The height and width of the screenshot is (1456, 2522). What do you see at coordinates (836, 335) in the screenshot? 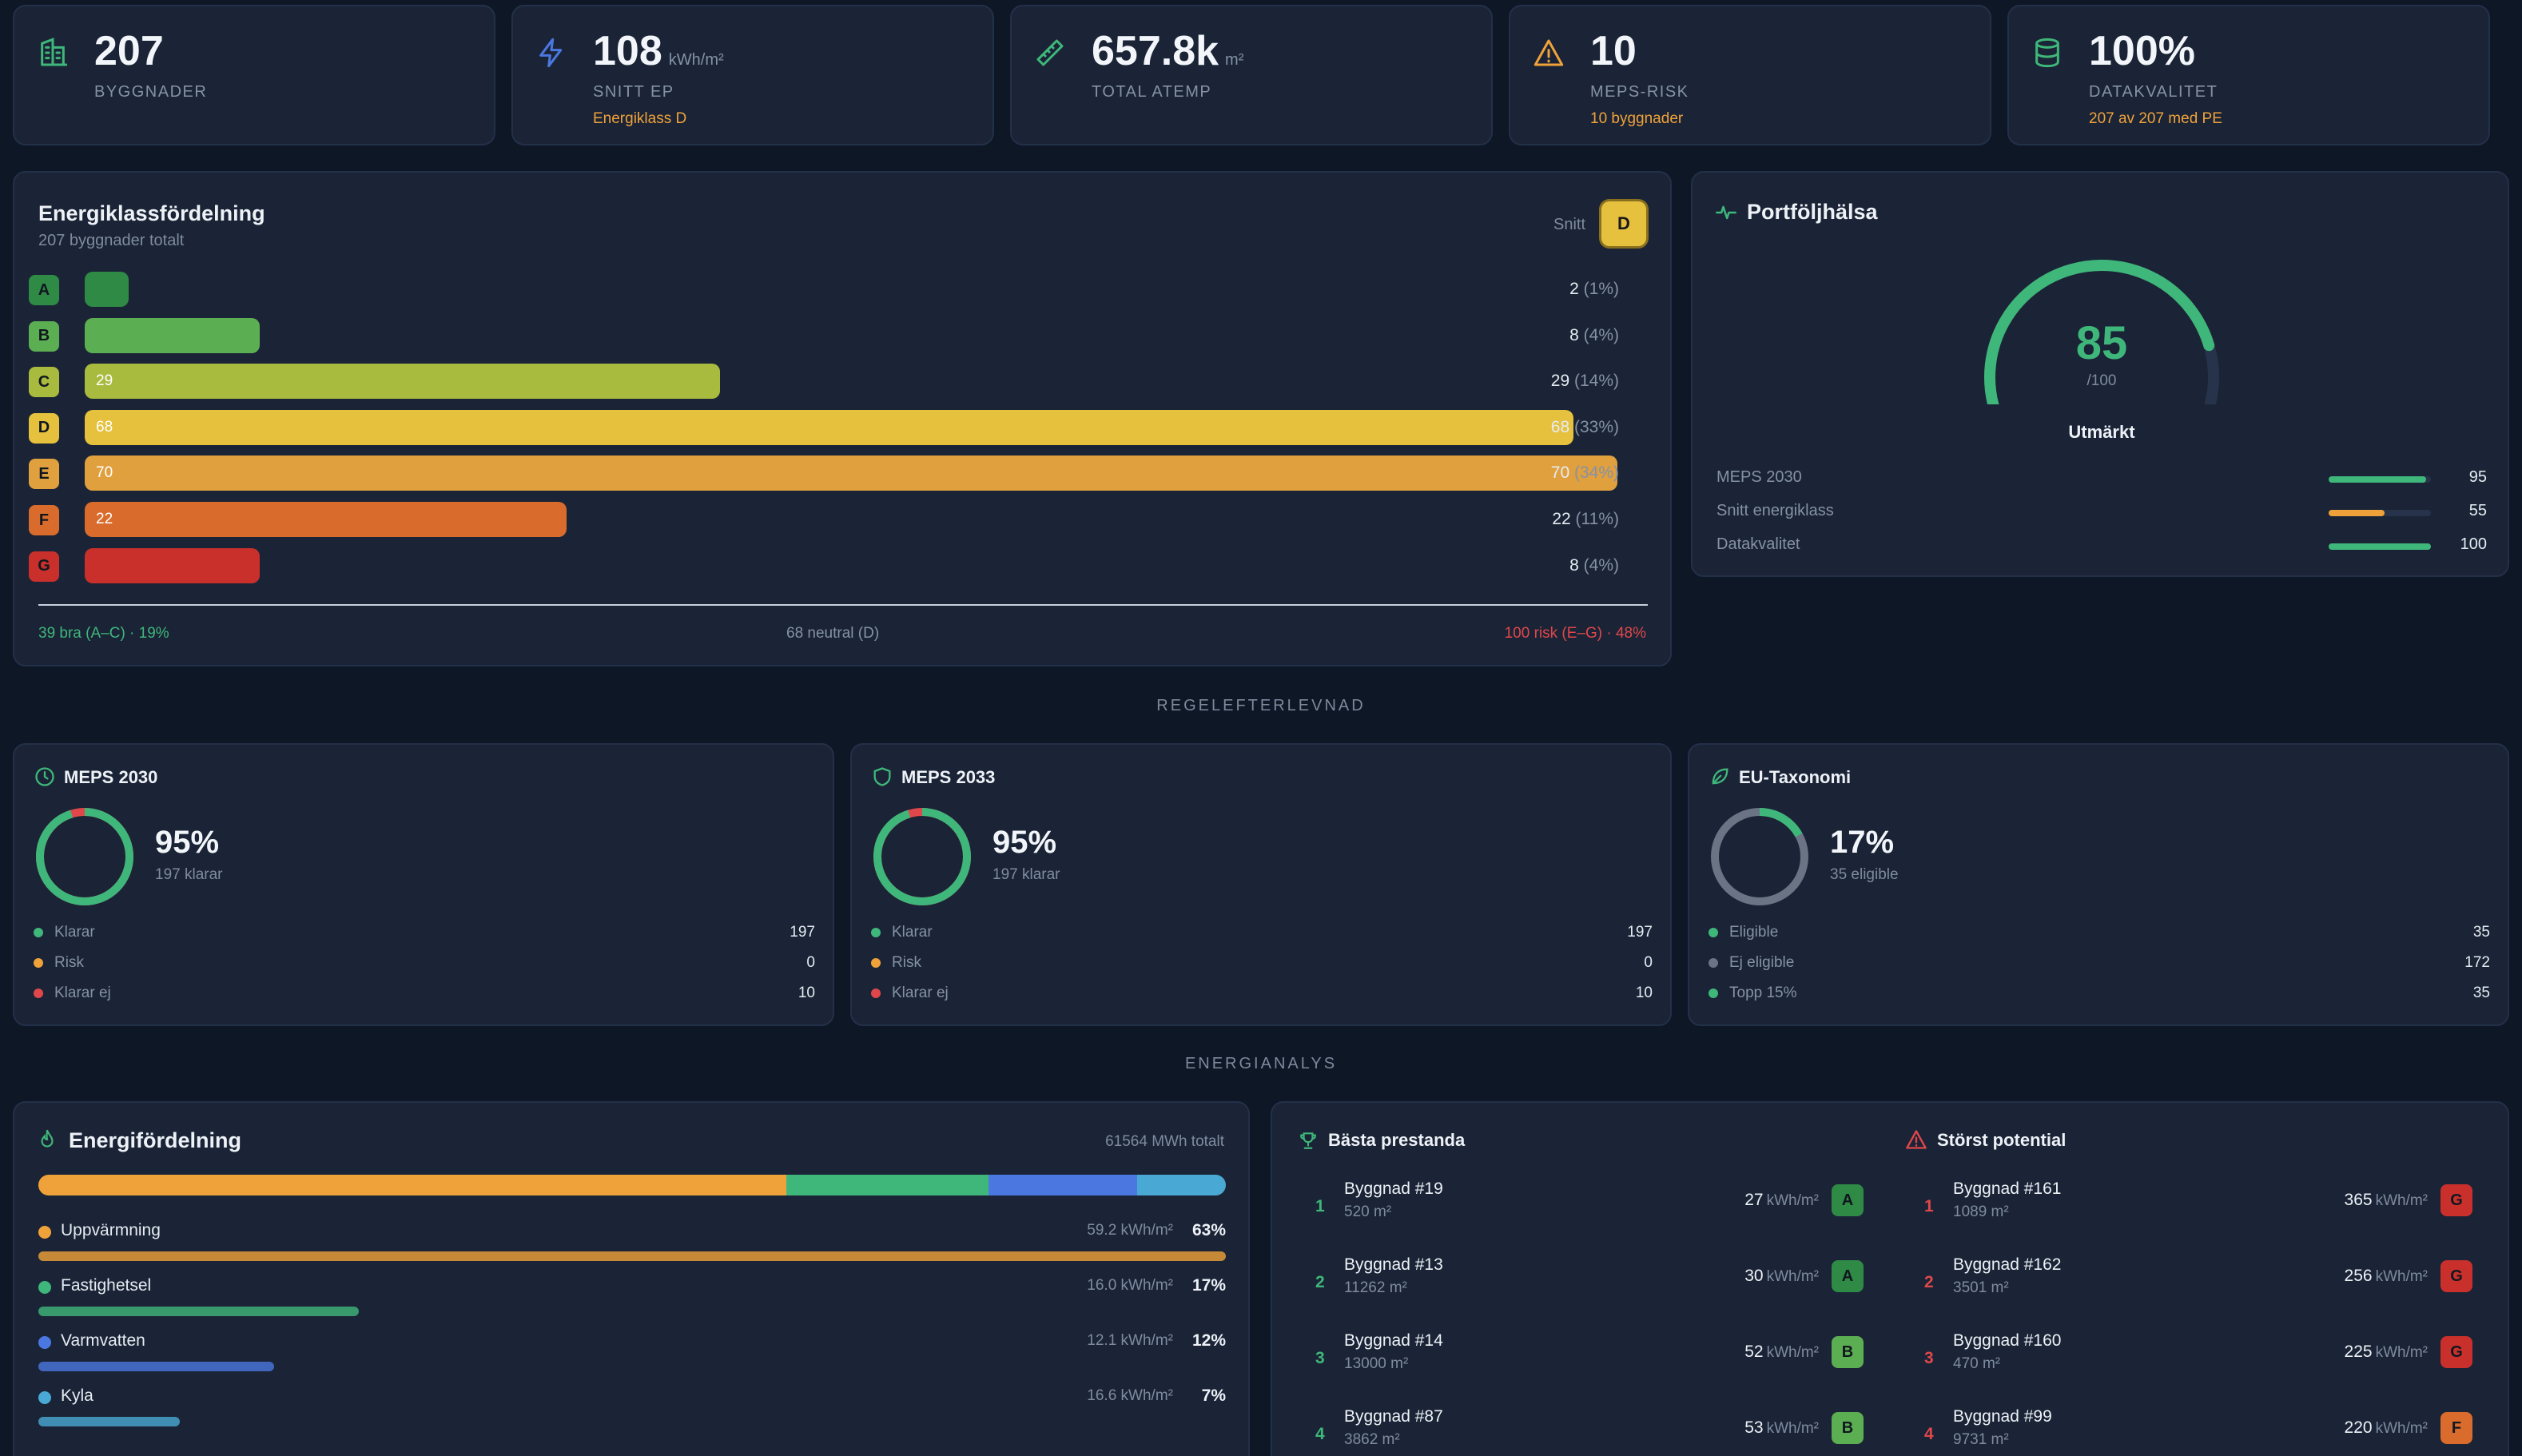
I see `energy-class-row-b: B 8 (4%)` at bounding box center [836, 335].